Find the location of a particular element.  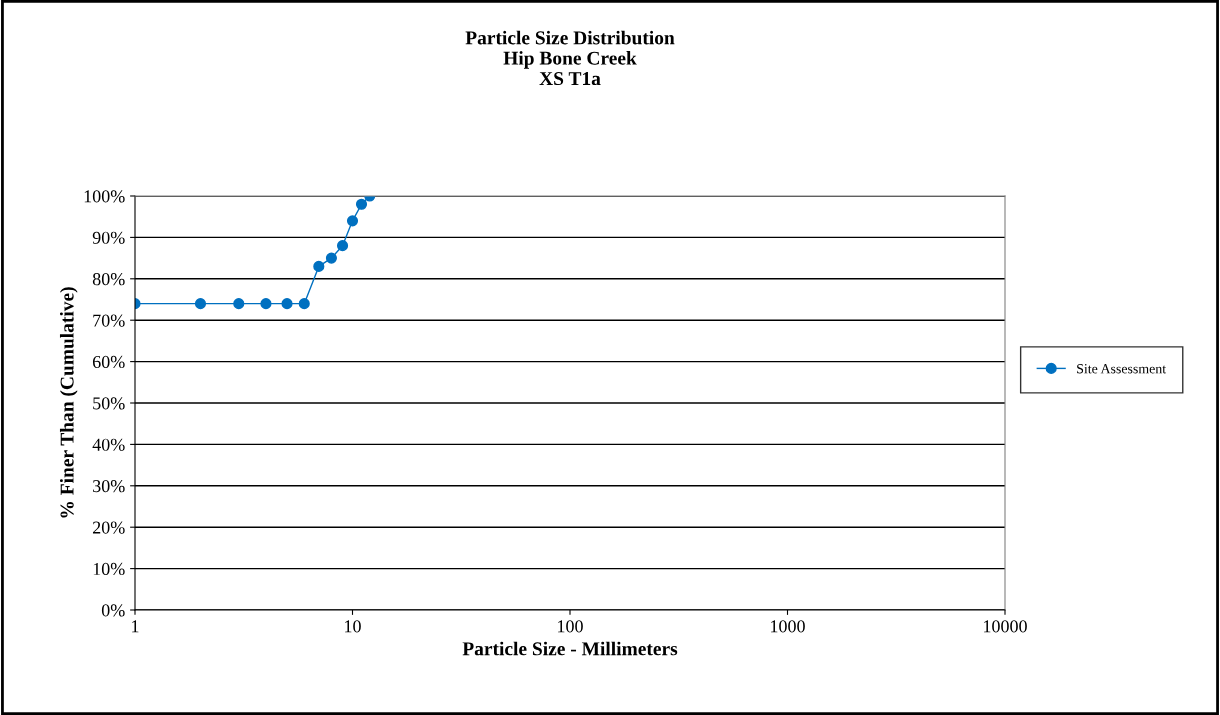

chart-title: Particle Size Distribution Hip Bone Creek XS T1a is located at coordinates (570, 58).